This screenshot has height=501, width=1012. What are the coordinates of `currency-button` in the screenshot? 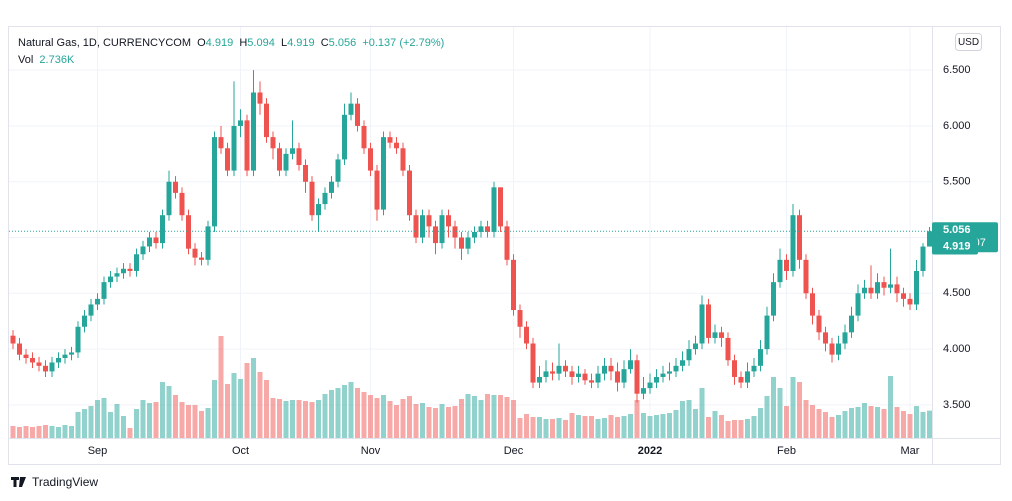 It's located at (968, 42).